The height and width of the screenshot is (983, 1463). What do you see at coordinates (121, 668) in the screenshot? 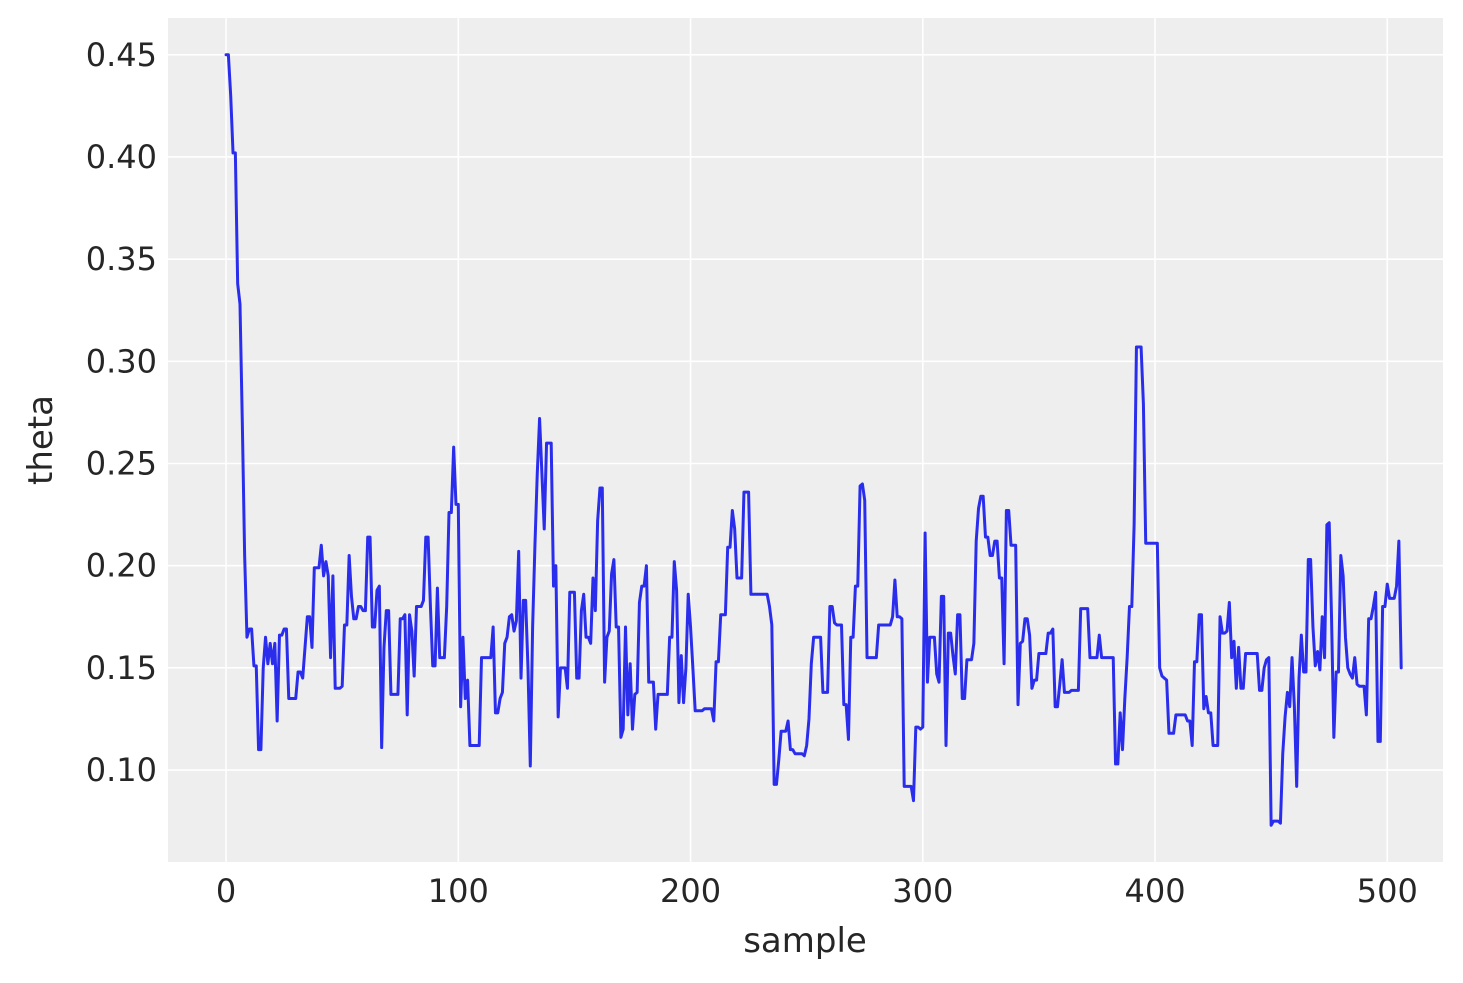
I see `y-tick-label: 0.15` at bounding box center [121, 668].